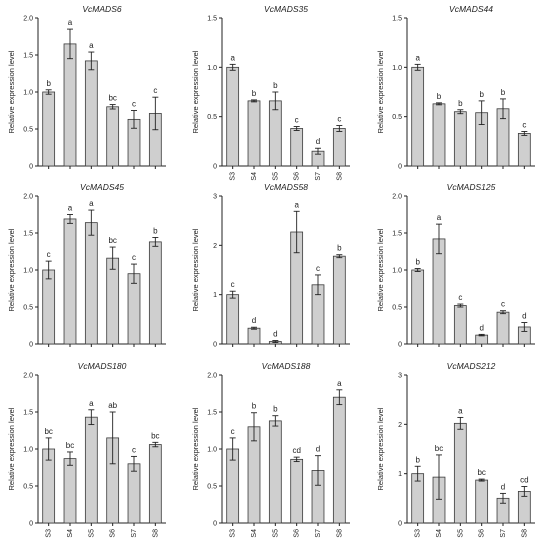 The width and height of the screenshot is (550, 540). I want to click on chart-2-y-tick-label: 0, so click(215, 167).